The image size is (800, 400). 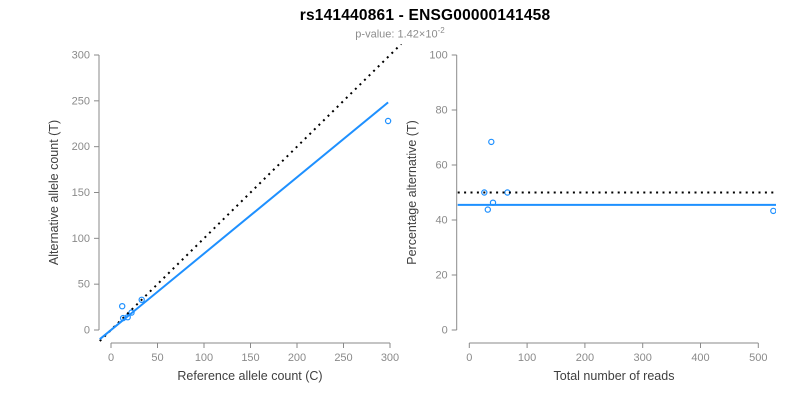 What do you see at coordinates (441, 221) in the screenshot?
I see `y-tick-label: 40` at bounding box center [441, 221].